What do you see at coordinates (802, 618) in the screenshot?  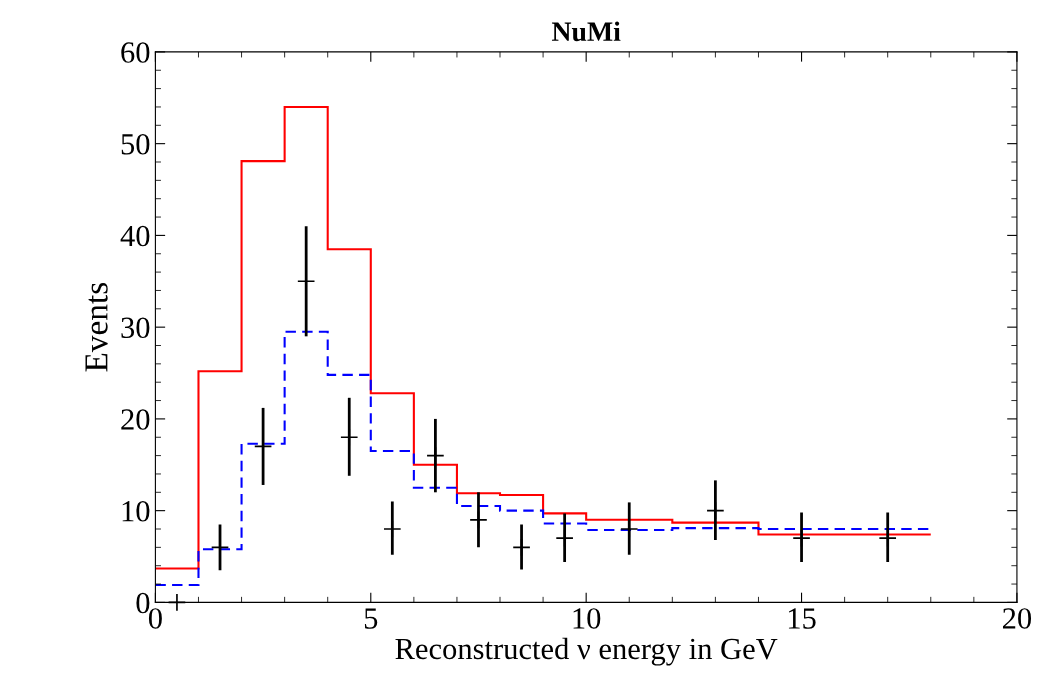 I see `x-tick-label: 15` at bounding box center [802, 618].